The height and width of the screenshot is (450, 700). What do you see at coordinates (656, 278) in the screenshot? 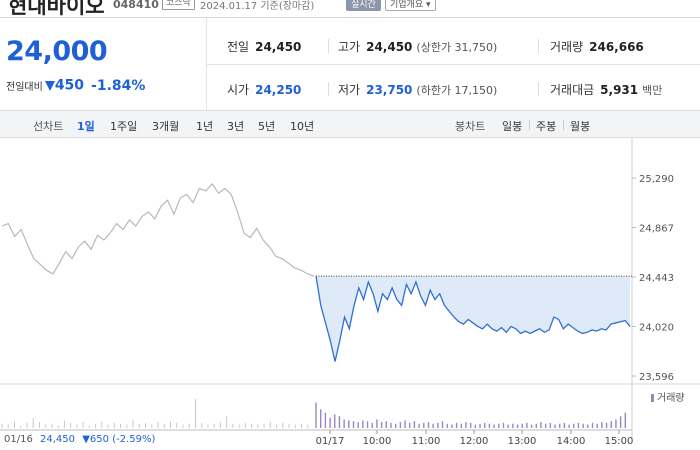
I see `y-tick-label: 24,443` at bounding box center [656, 278].